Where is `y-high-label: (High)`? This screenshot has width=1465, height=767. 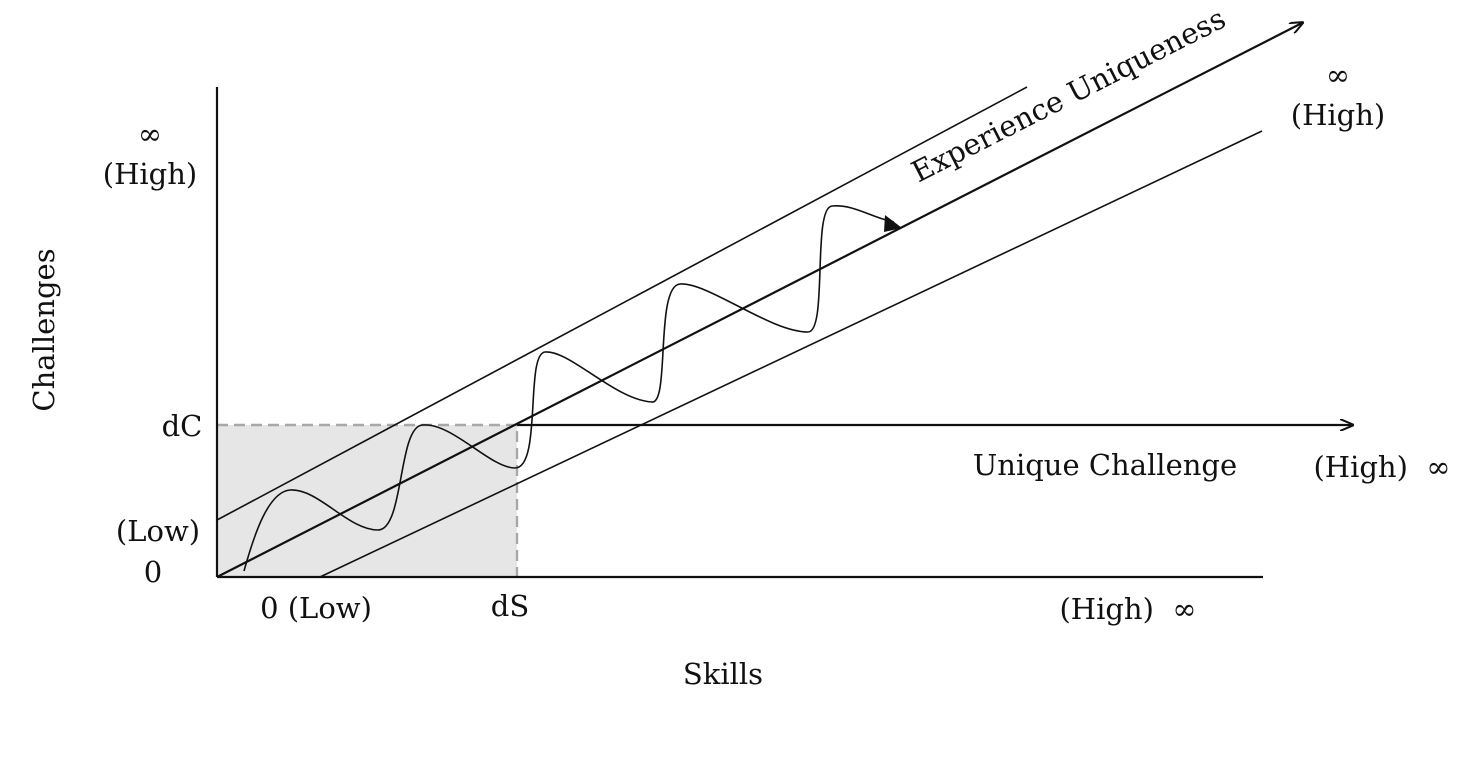
y-high-label: (High) is located at coordinates (150, 174).